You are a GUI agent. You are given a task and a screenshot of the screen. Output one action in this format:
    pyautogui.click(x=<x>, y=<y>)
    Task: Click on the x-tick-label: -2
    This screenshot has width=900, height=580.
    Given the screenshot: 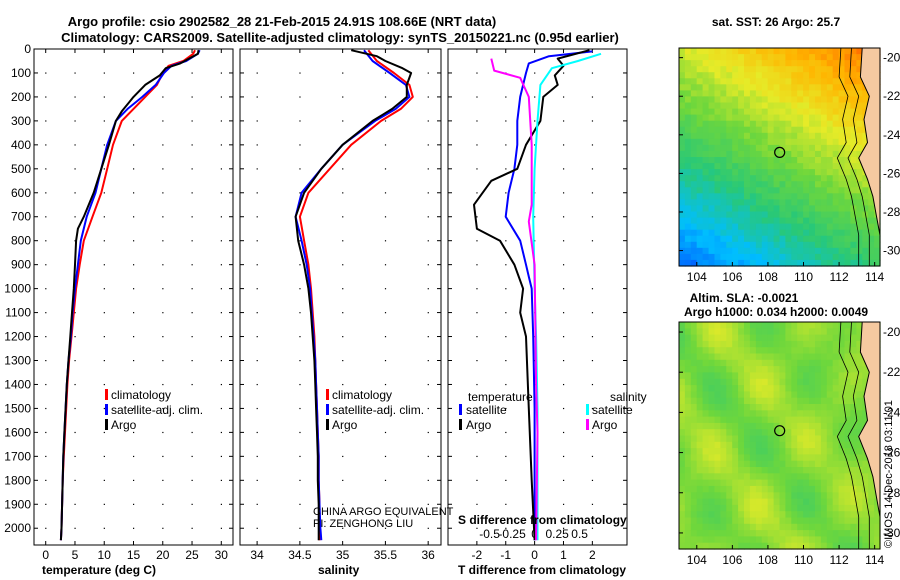 What is the action you would take?
    pyautogui.click(x=477, y=555)
    